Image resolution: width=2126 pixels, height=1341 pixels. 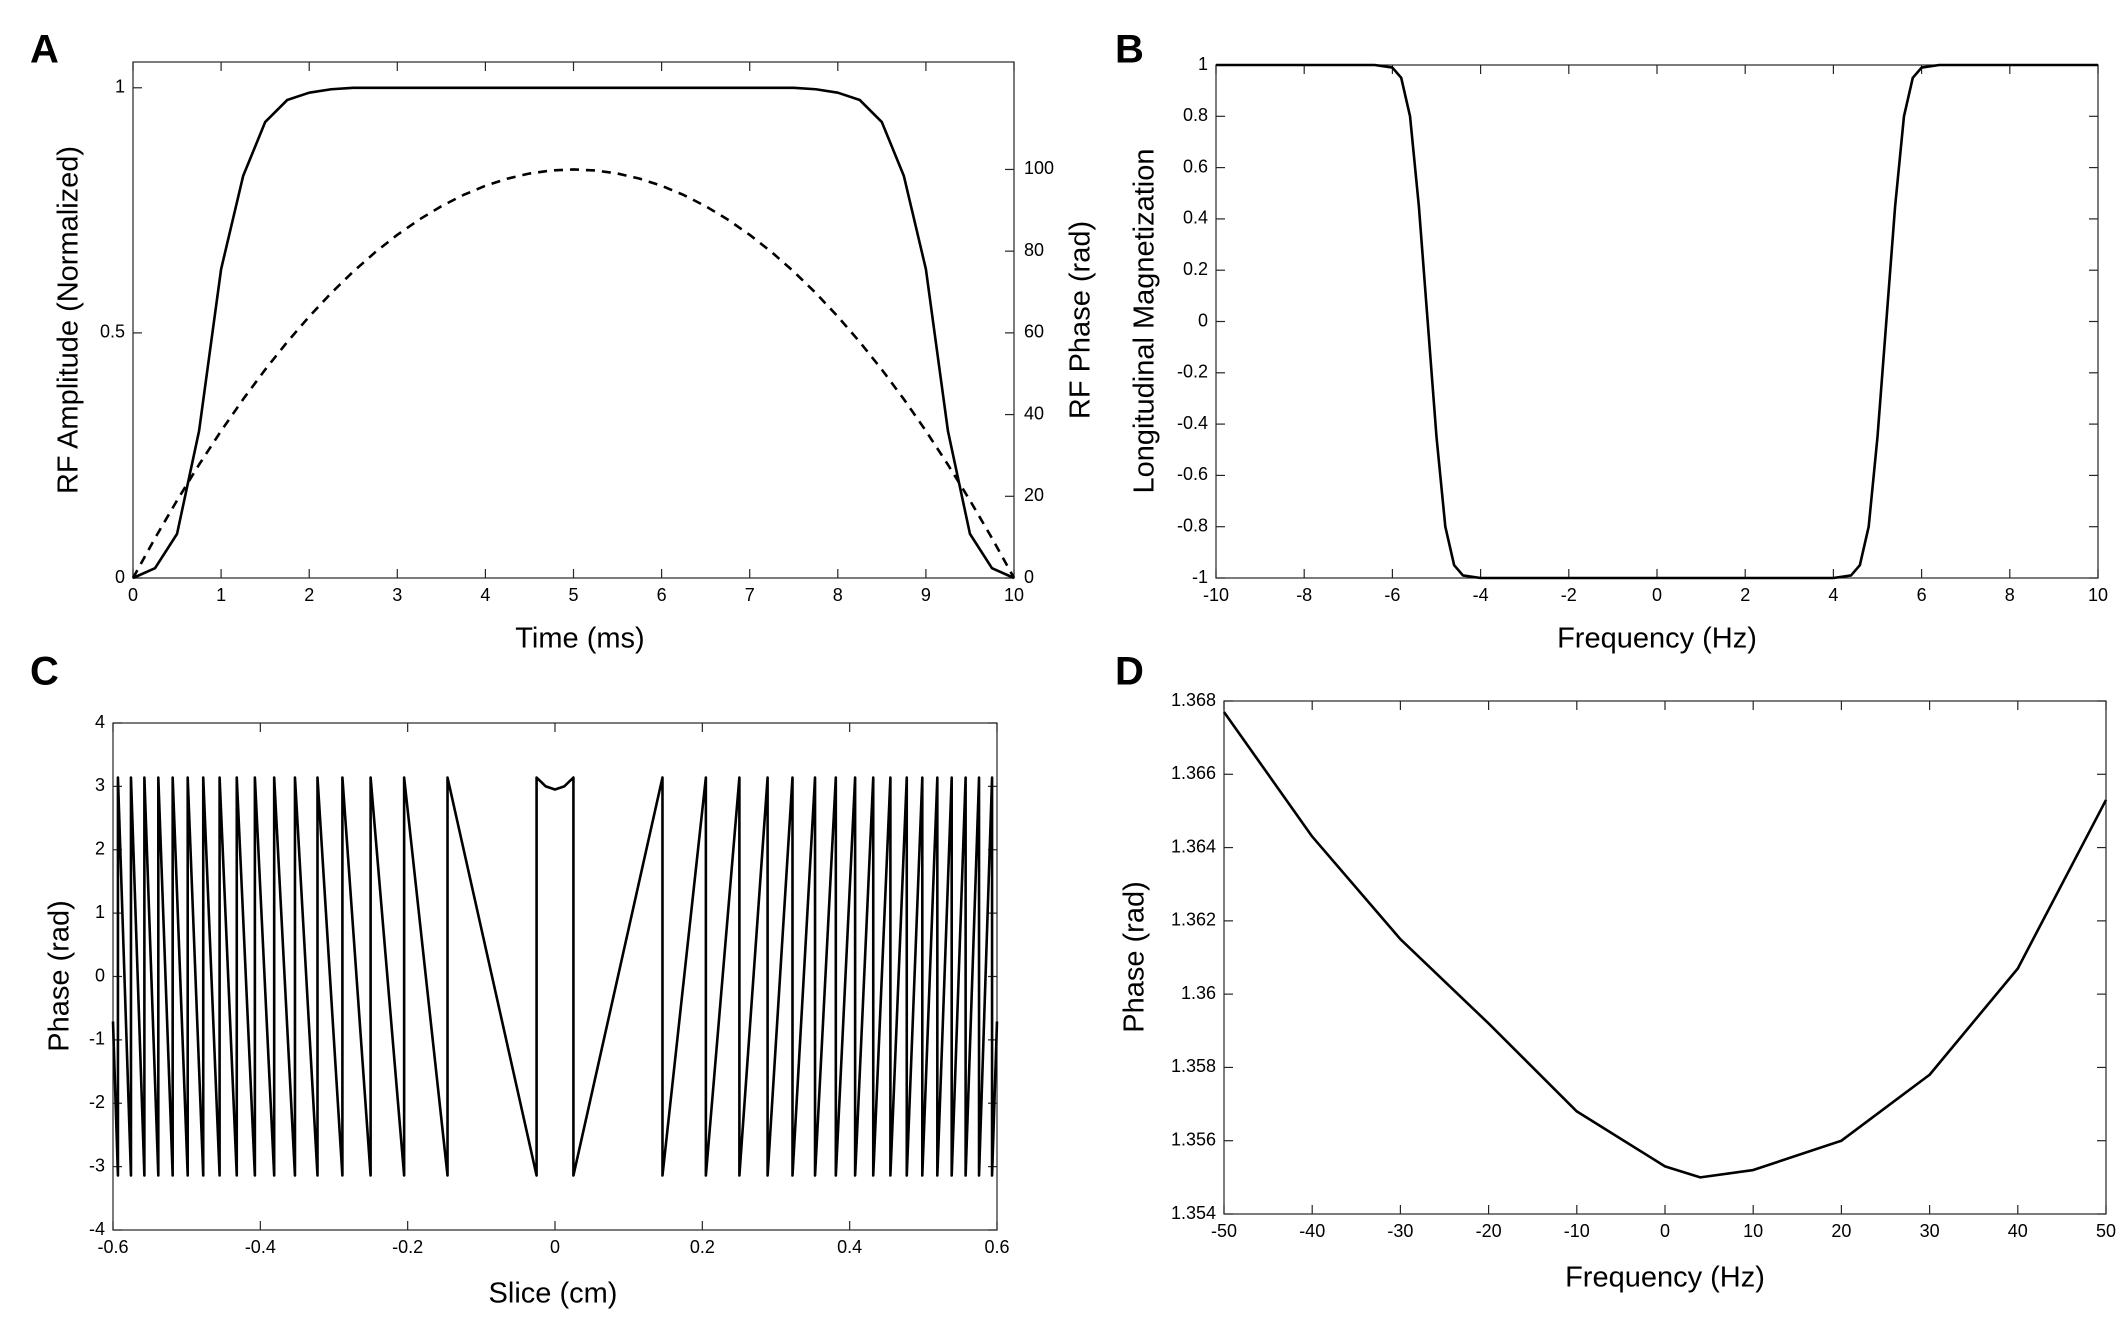 I want to click on y2-axis-title: RF Phase (rad), so click(x=1081, y=320).